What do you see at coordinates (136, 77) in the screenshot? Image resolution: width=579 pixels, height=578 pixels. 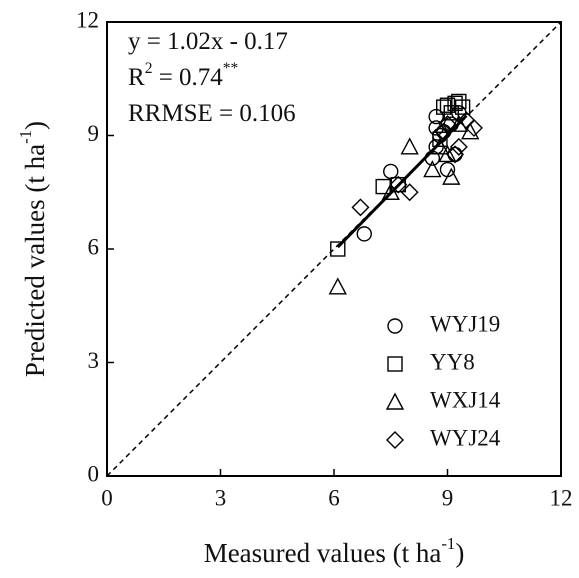 I see `text-part: R` at bounding box center [136, 77].